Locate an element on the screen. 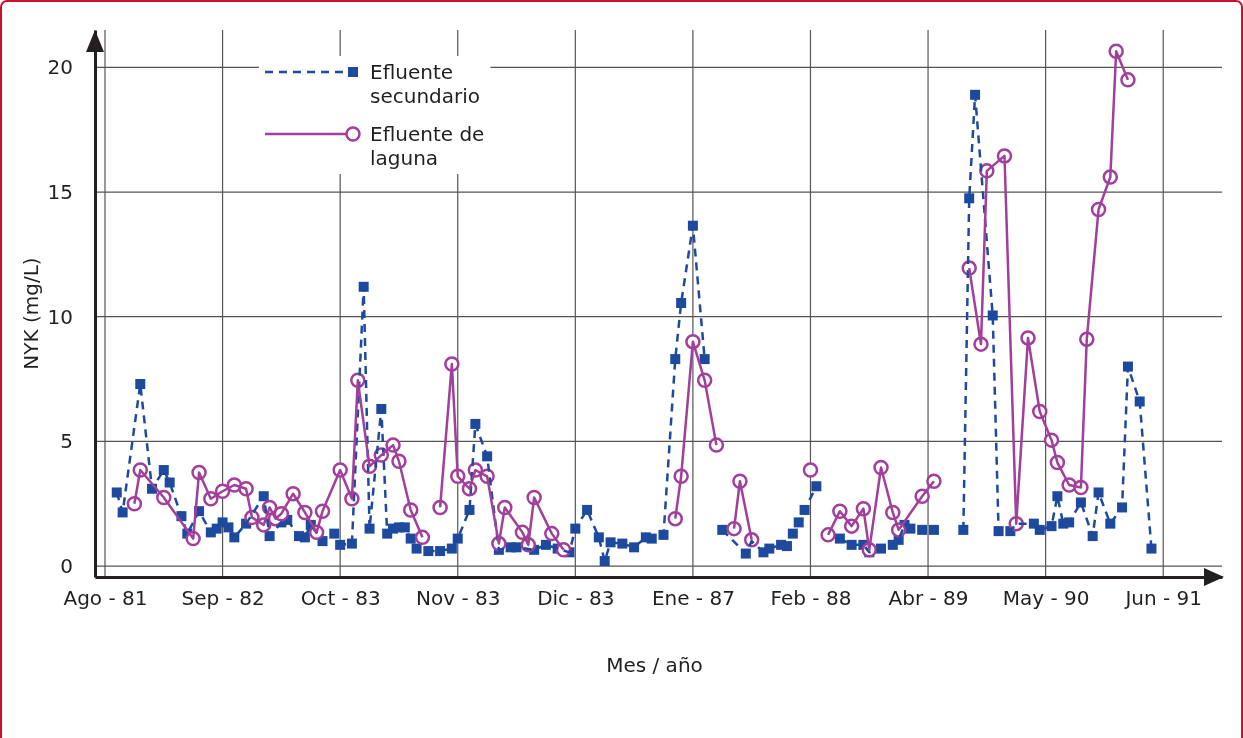 The width and height of the screenshot is (1243, 738). x-tick-label: Ene - 87 is located at coordinates (693, 598).